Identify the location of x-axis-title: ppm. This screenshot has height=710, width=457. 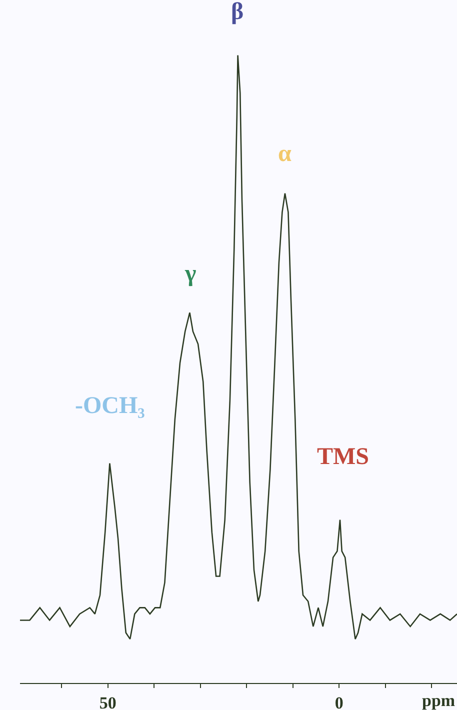
(439, 700).